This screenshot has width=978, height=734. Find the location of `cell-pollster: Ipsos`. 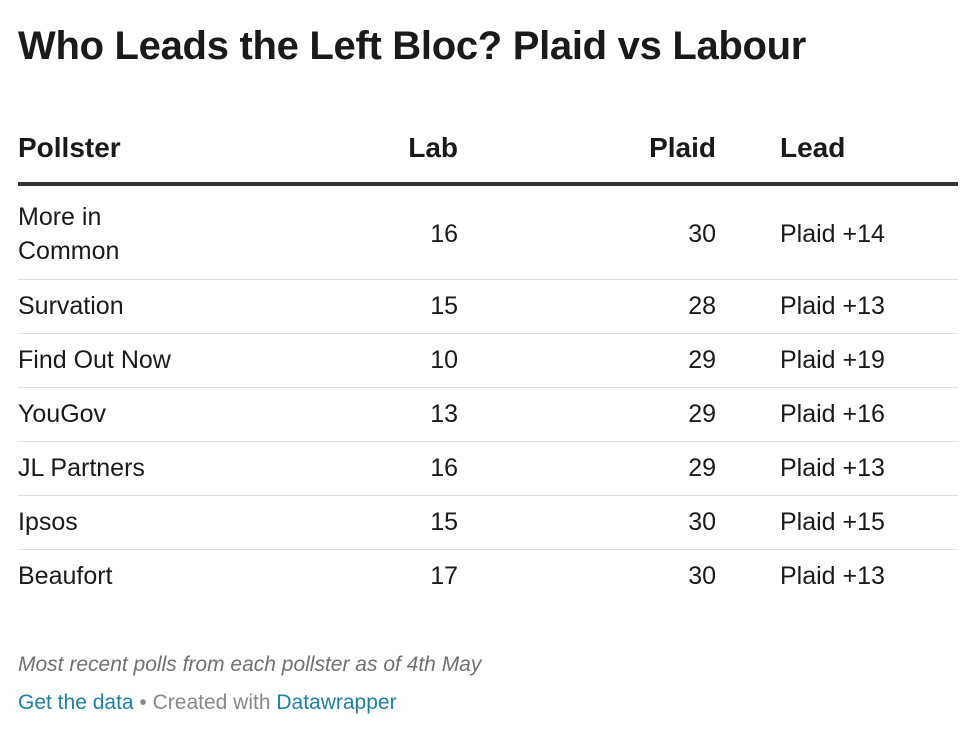

cell-pollster: Ipsos is located at coordinates (148, 522).